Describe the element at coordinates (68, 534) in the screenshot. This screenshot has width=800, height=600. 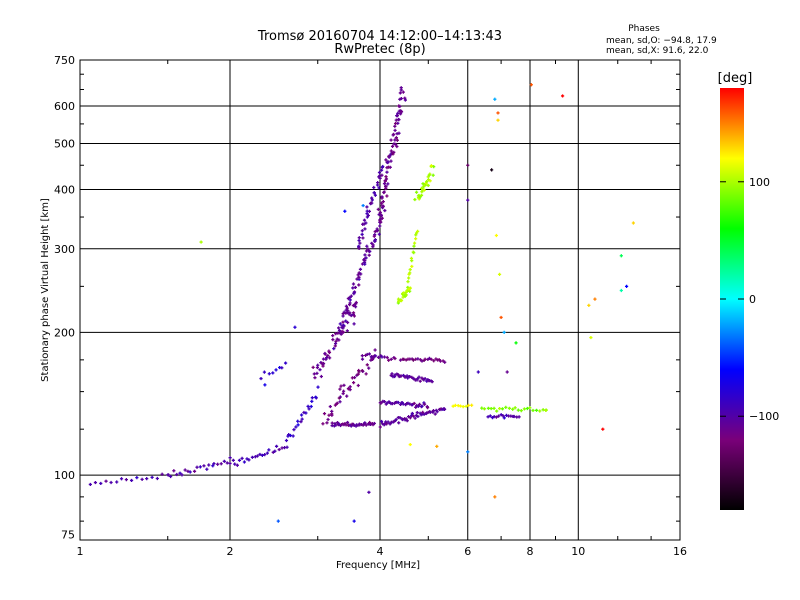
I see `y-tick-label: 75` at that location.